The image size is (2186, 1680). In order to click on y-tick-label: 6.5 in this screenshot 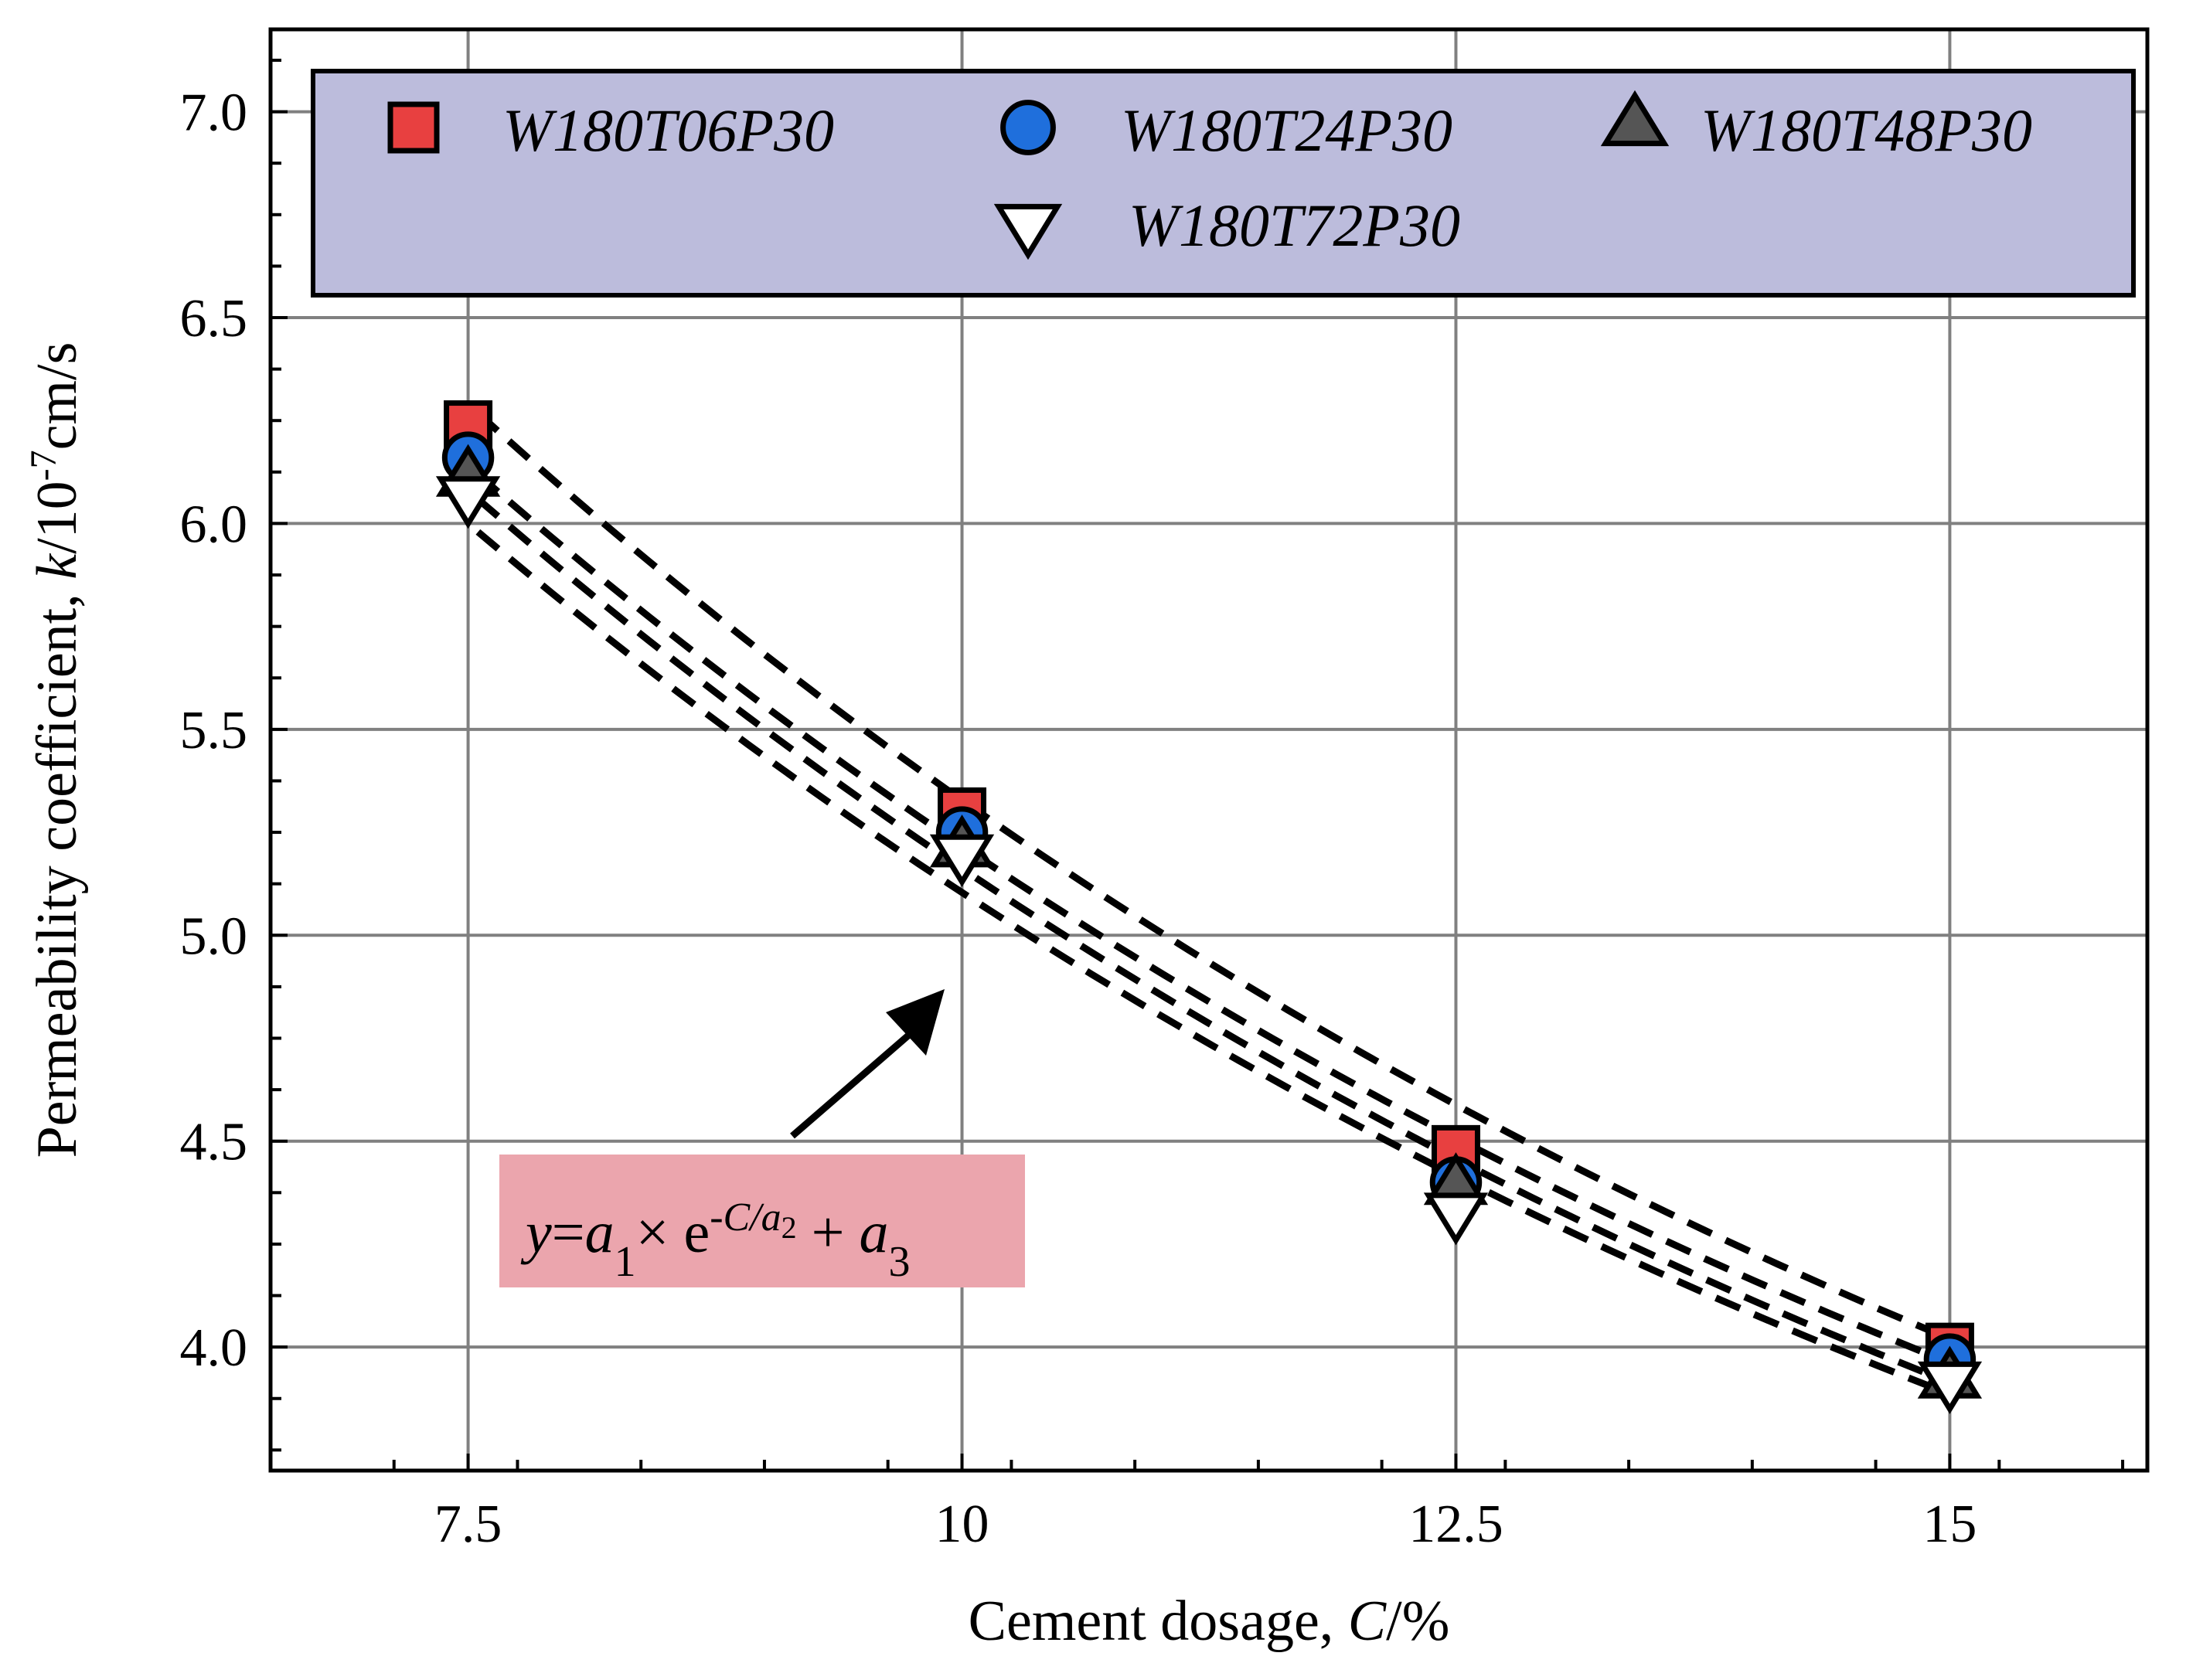, I will do `click(214, 319)`.